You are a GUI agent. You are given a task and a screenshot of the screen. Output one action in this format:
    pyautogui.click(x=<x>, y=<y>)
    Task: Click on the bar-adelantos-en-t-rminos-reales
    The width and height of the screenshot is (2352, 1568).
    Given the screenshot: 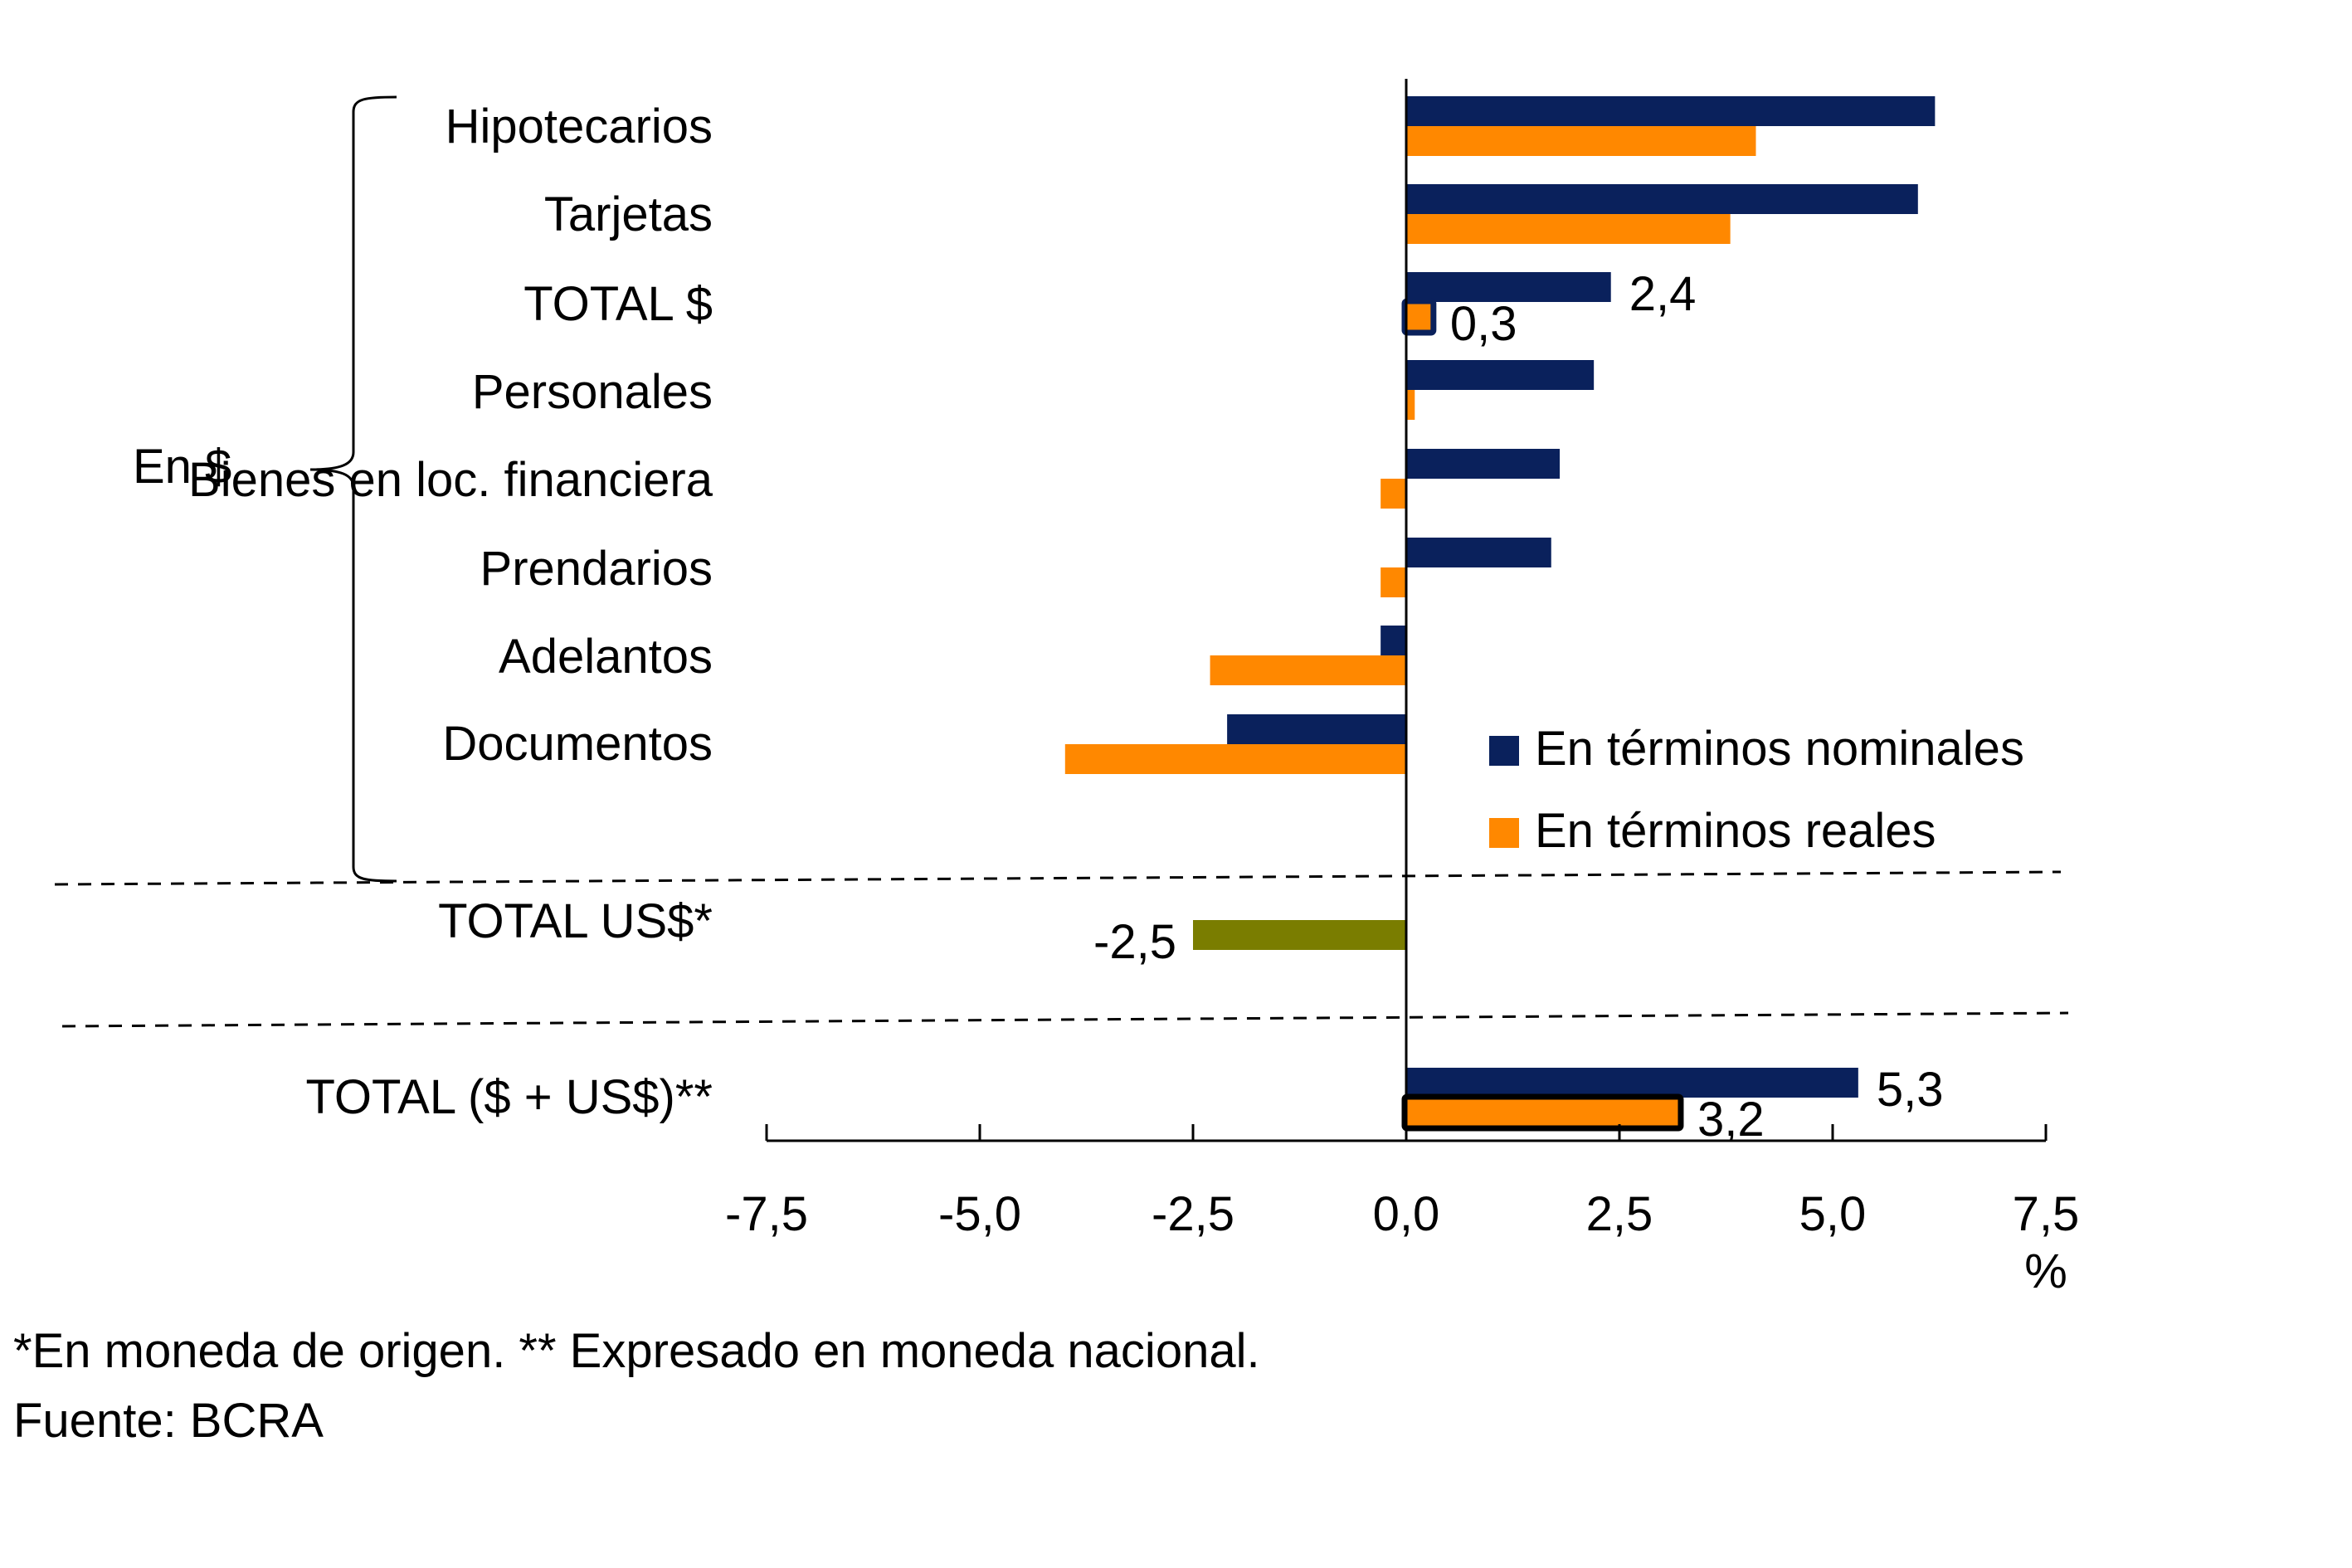 What is the action you would take?
    pyautogui.click(x=1308, y=670)
    